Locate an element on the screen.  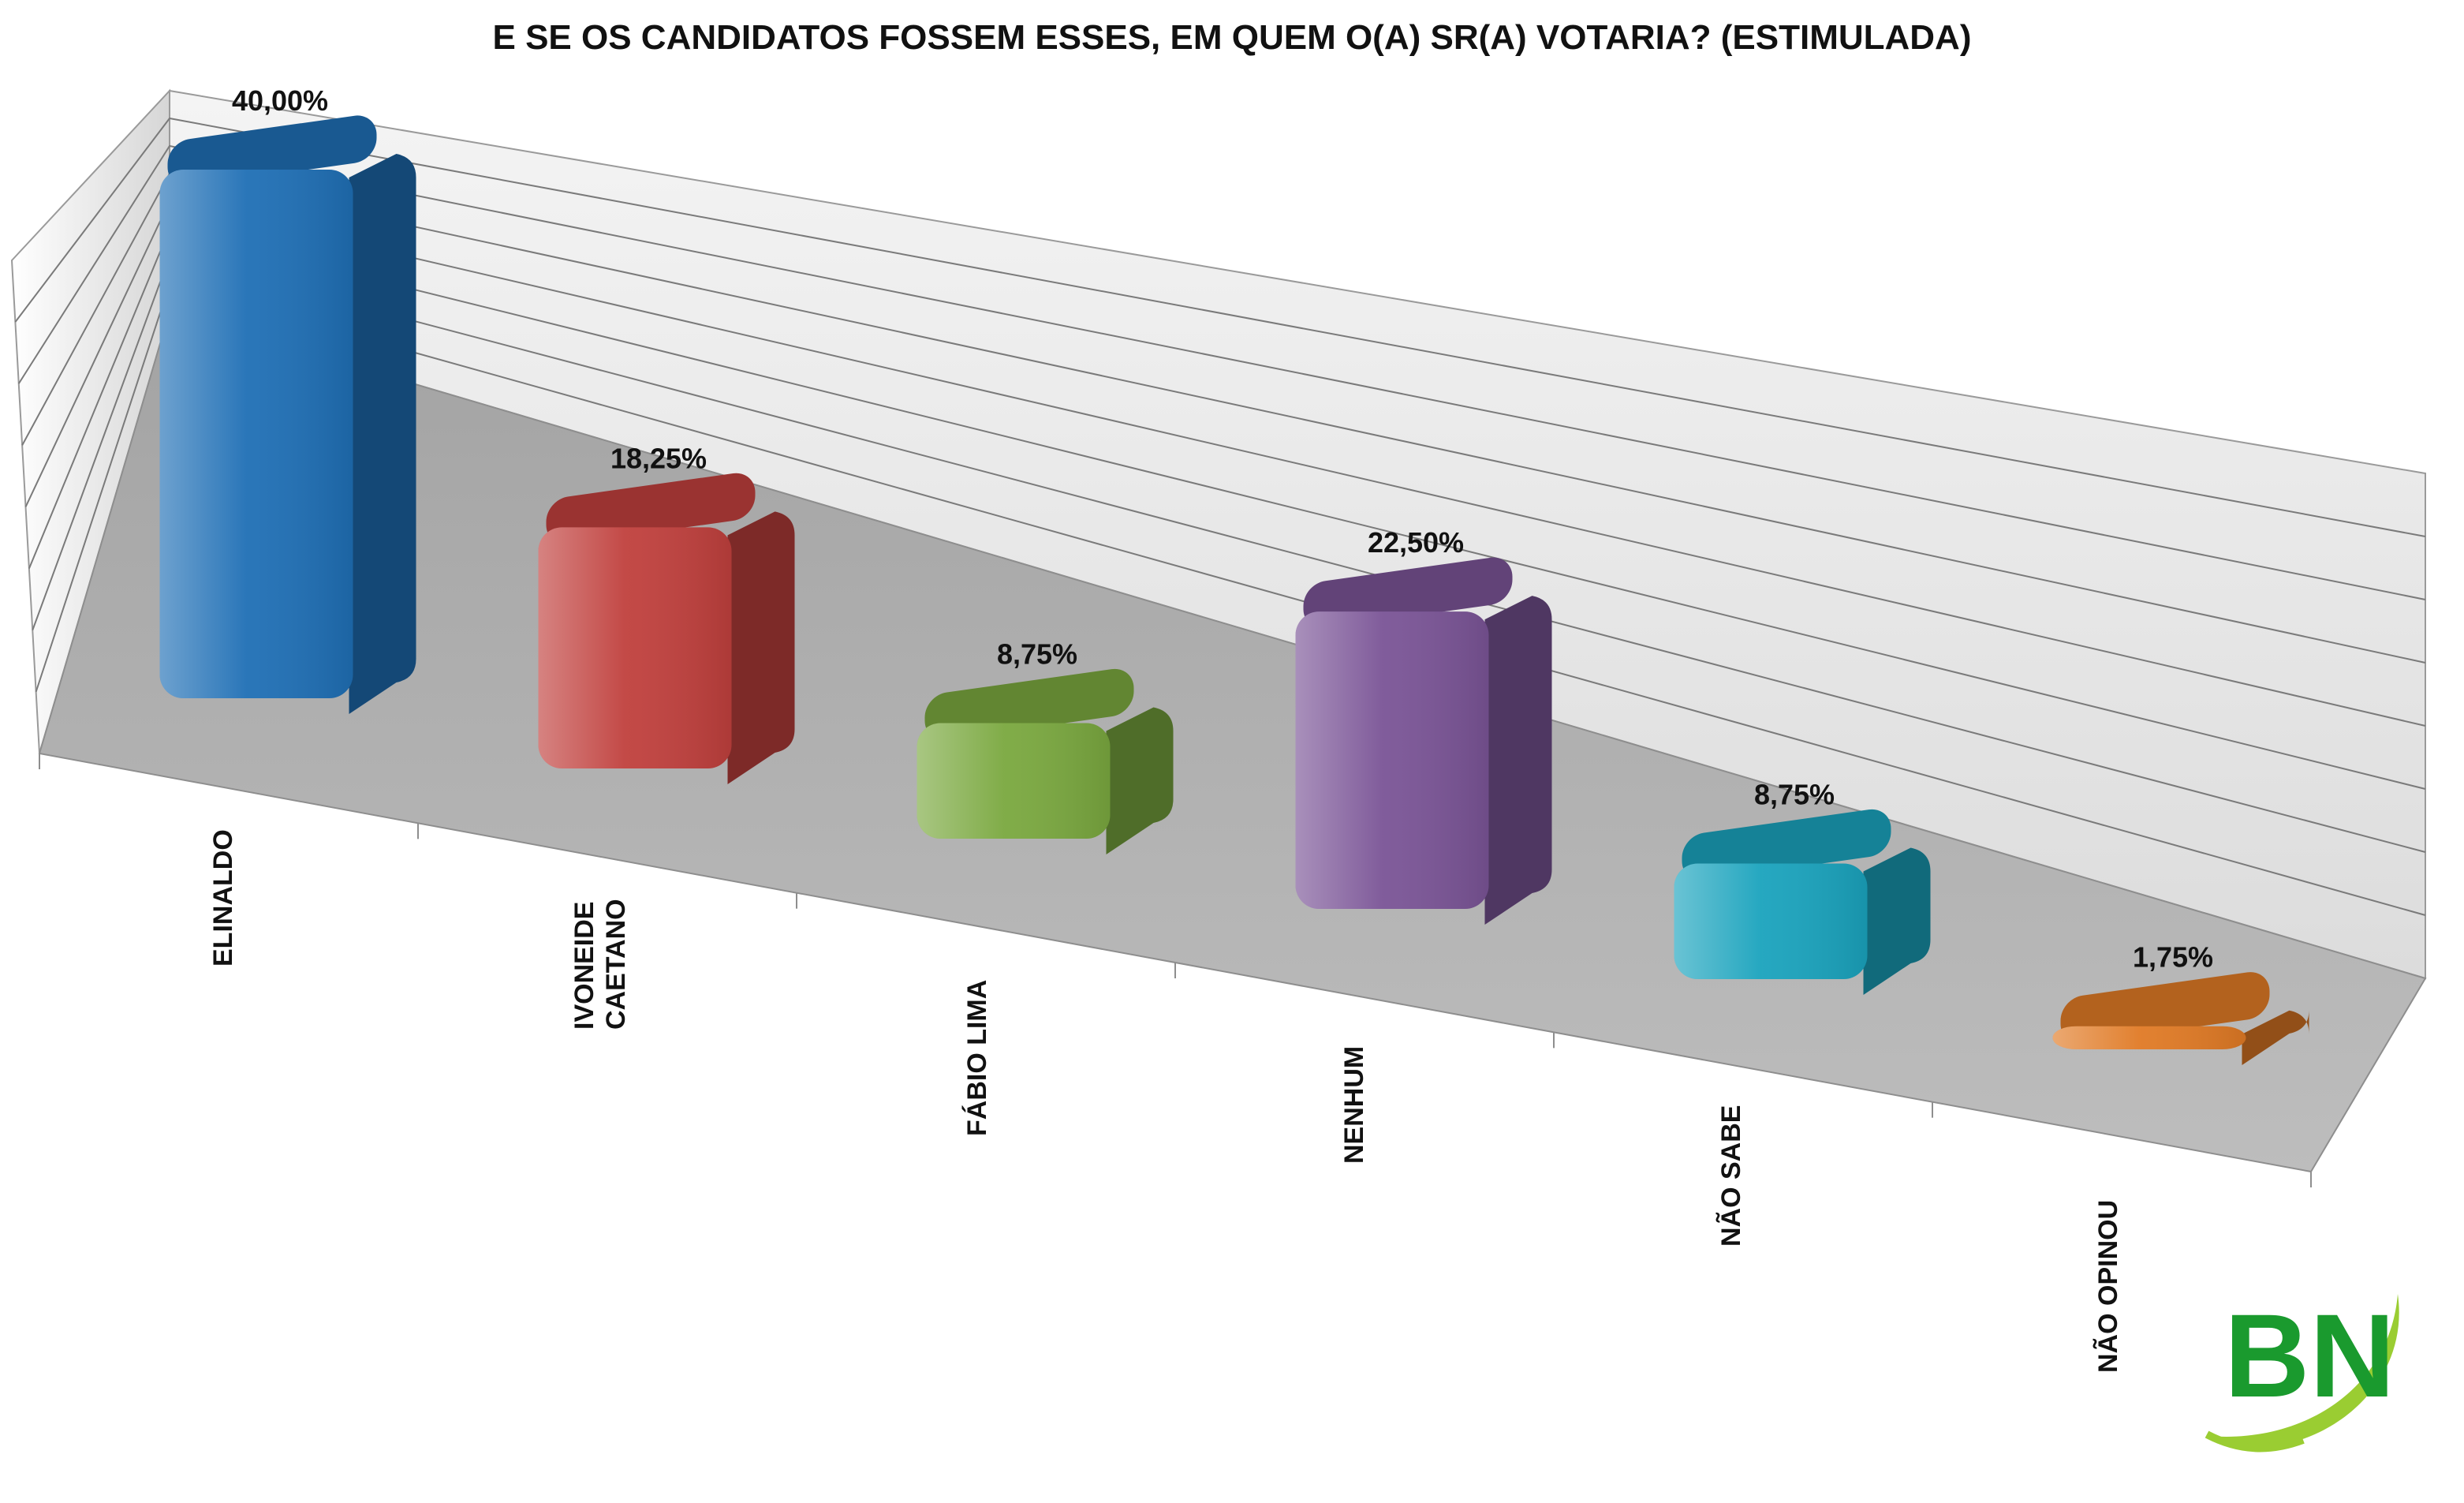
category-label: NÃO OPINOU is located at coordinates (2108, 1286).